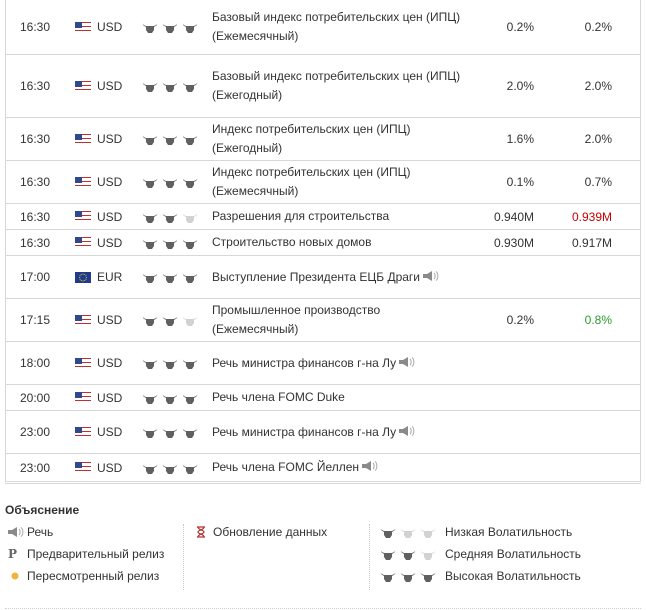 This screenshot has height=610, width=646. Describe the element at coordinates (35, 277) in the screenshot. I see `event-time: 17:00` at that location.